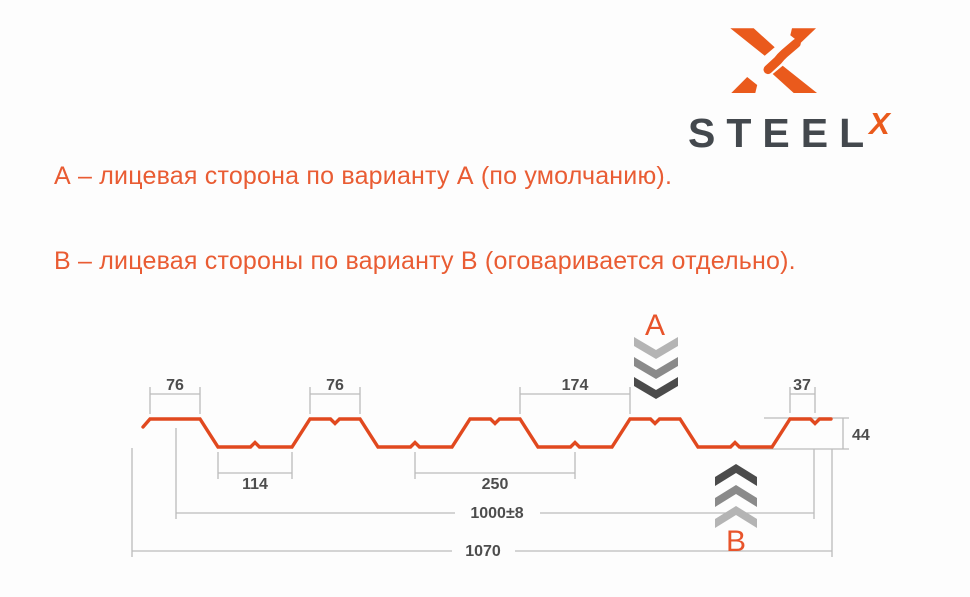 The width and height of the screenshot is (970, 597). What do you see at coordinates (655, 325) in the screenshot?
I see `side-a-label: А` at bounding box center [655, 325].